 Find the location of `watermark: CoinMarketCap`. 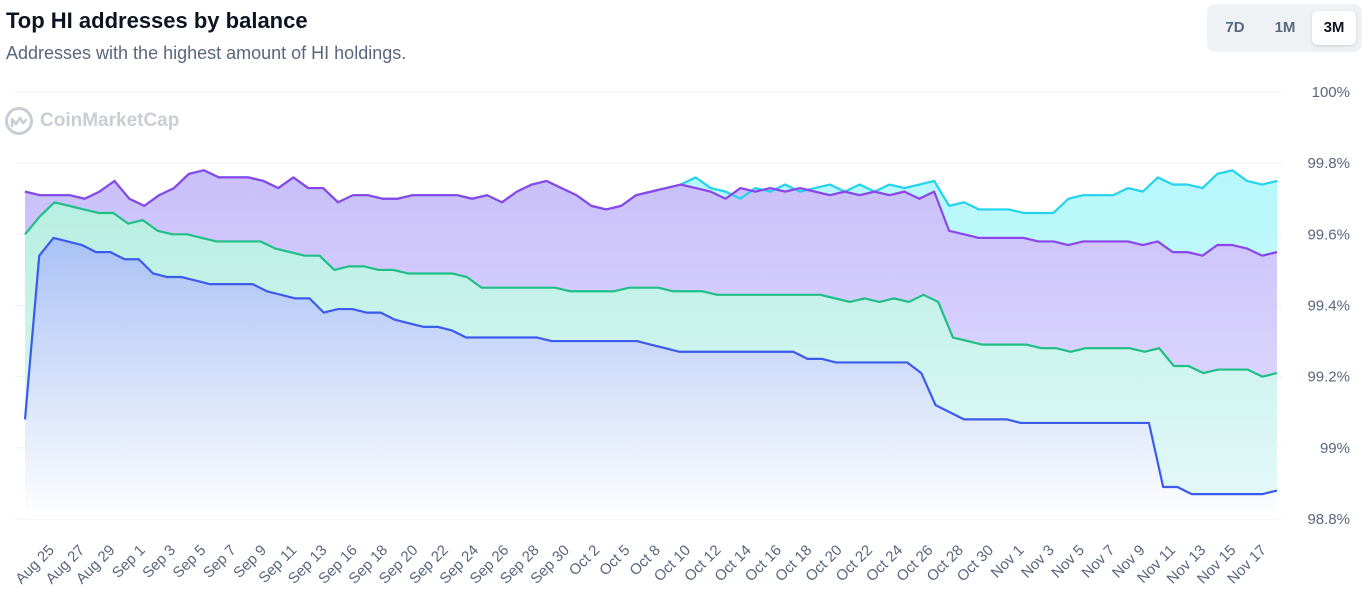

watermark: CoinMarketCap is located at coordinates (91, 121).